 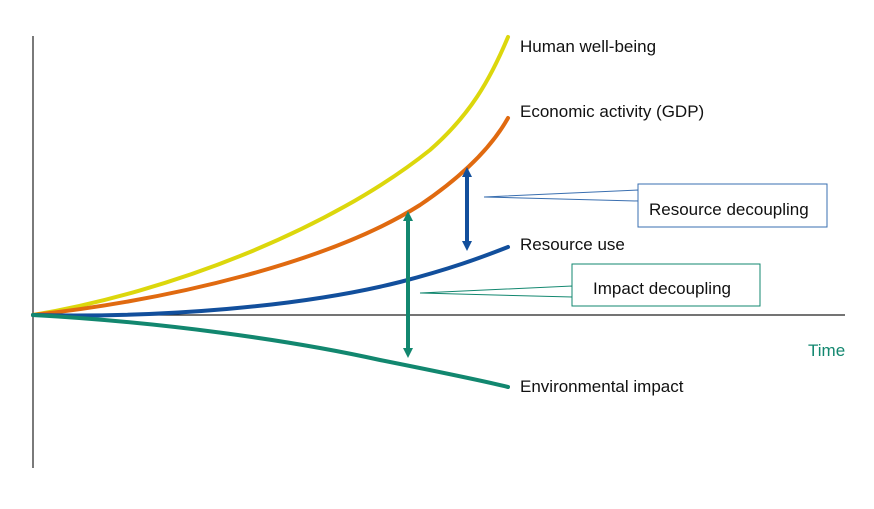 I want to click on impact-decoupling-pointer, so click(x=496, y=291).